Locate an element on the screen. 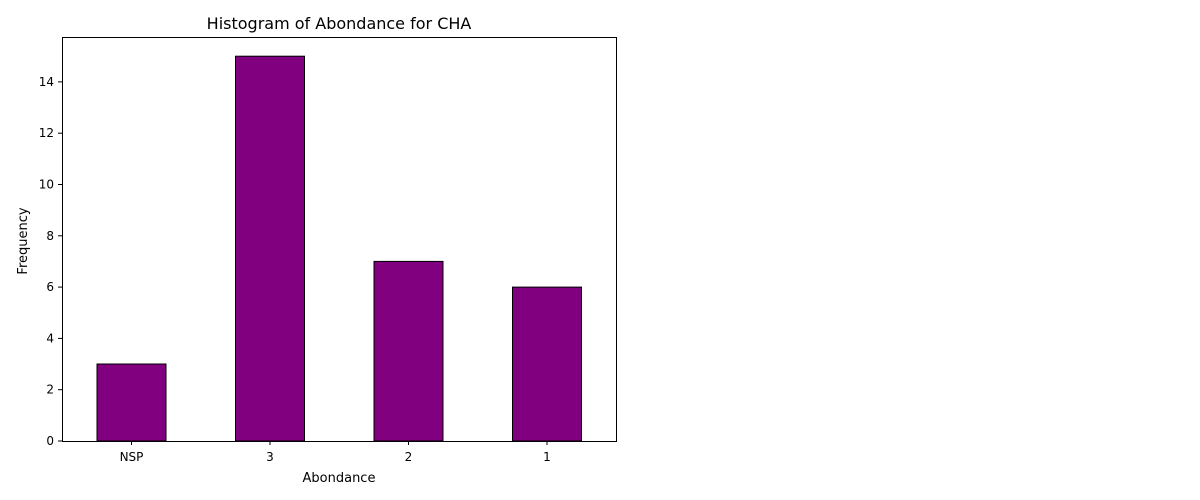 This screenshot has width=1200, height=500. y-tick-label: 4 is located at coordinates (50, 338).